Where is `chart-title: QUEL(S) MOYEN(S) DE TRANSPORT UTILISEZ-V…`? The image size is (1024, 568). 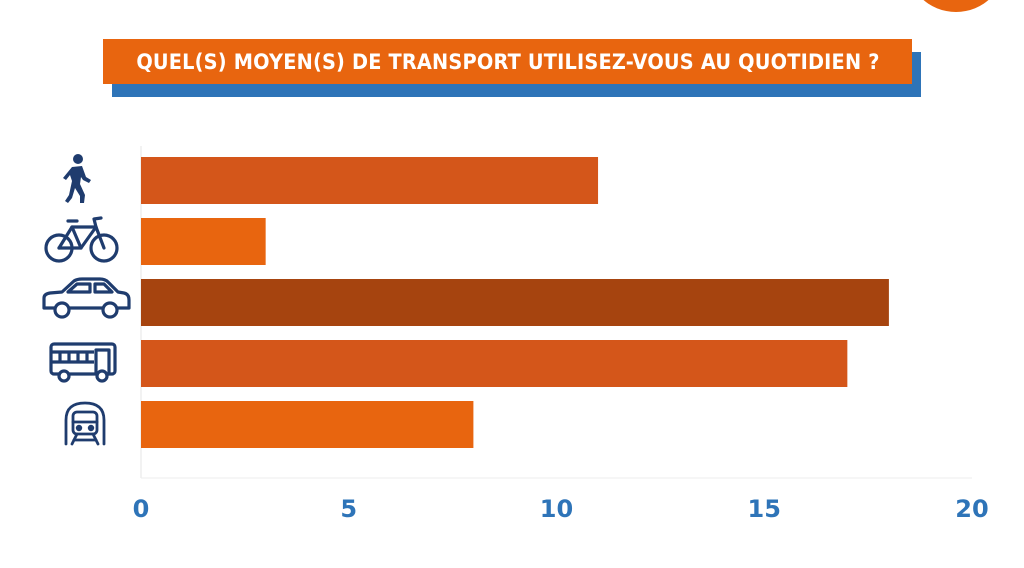 chart-title: QUEL(S) MOYEN(S) DE TRANSPORT UTILISEZ-V… is located at coordinates (507, 61).